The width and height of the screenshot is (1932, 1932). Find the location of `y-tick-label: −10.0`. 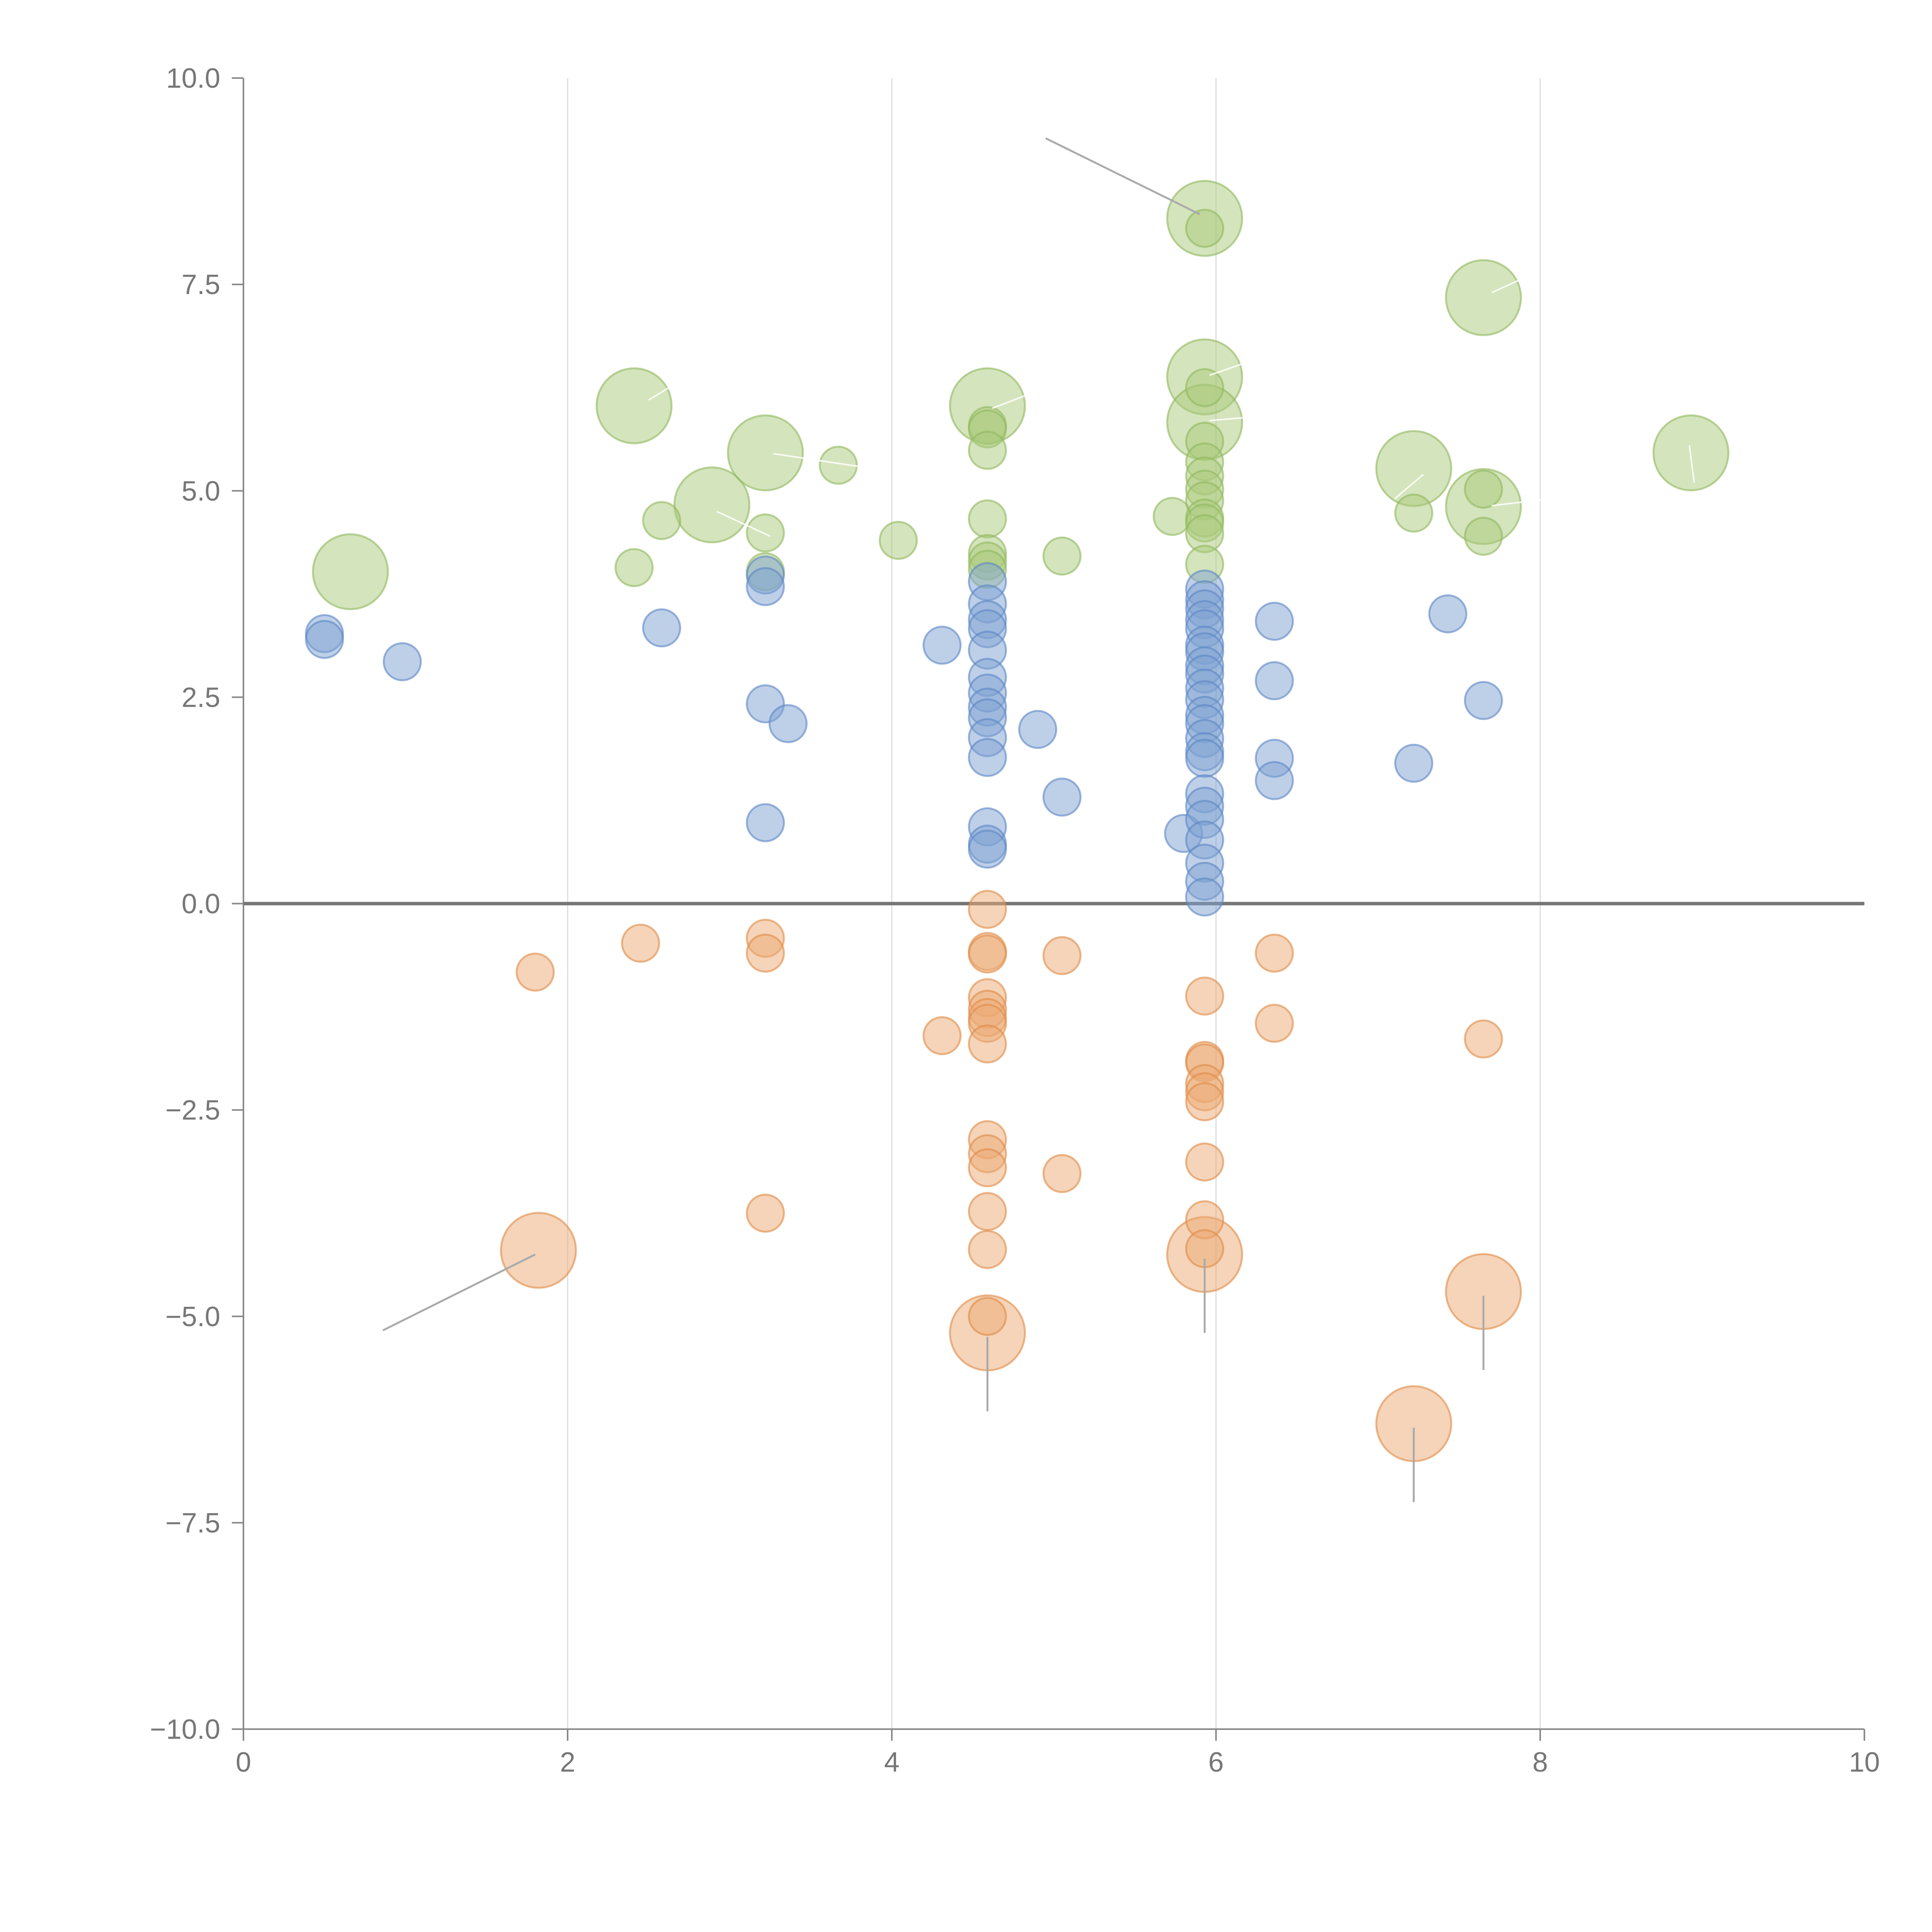

y-tick-label: −10.0 is located at coordinates (185, 1729).